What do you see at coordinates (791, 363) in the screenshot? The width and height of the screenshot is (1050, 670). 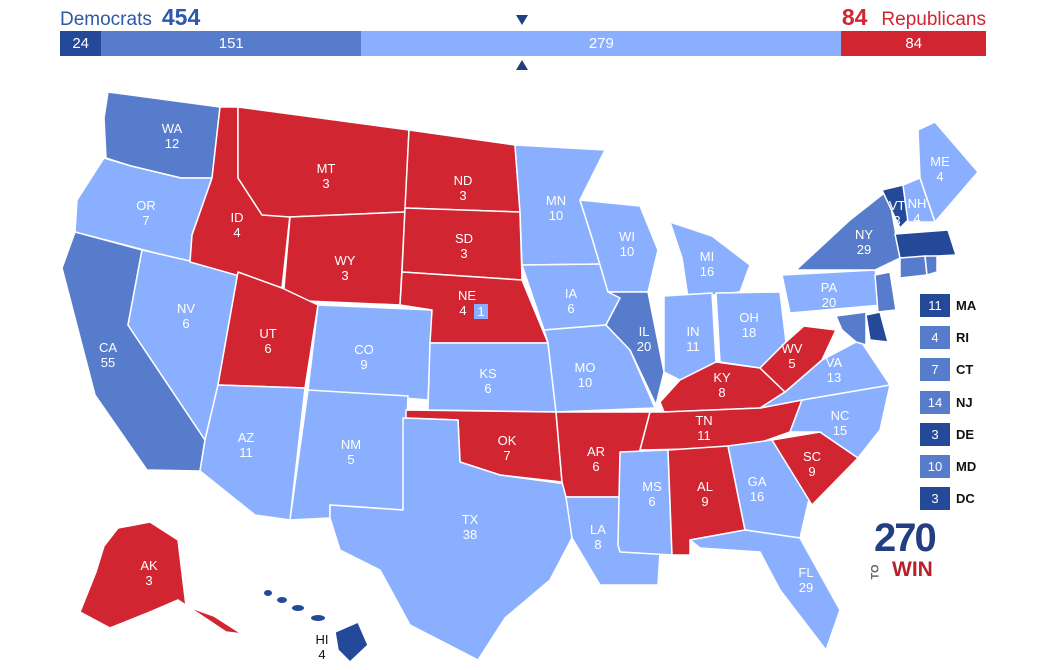 I see `state-ev-wv: 5` at bounding box center [791, 363].